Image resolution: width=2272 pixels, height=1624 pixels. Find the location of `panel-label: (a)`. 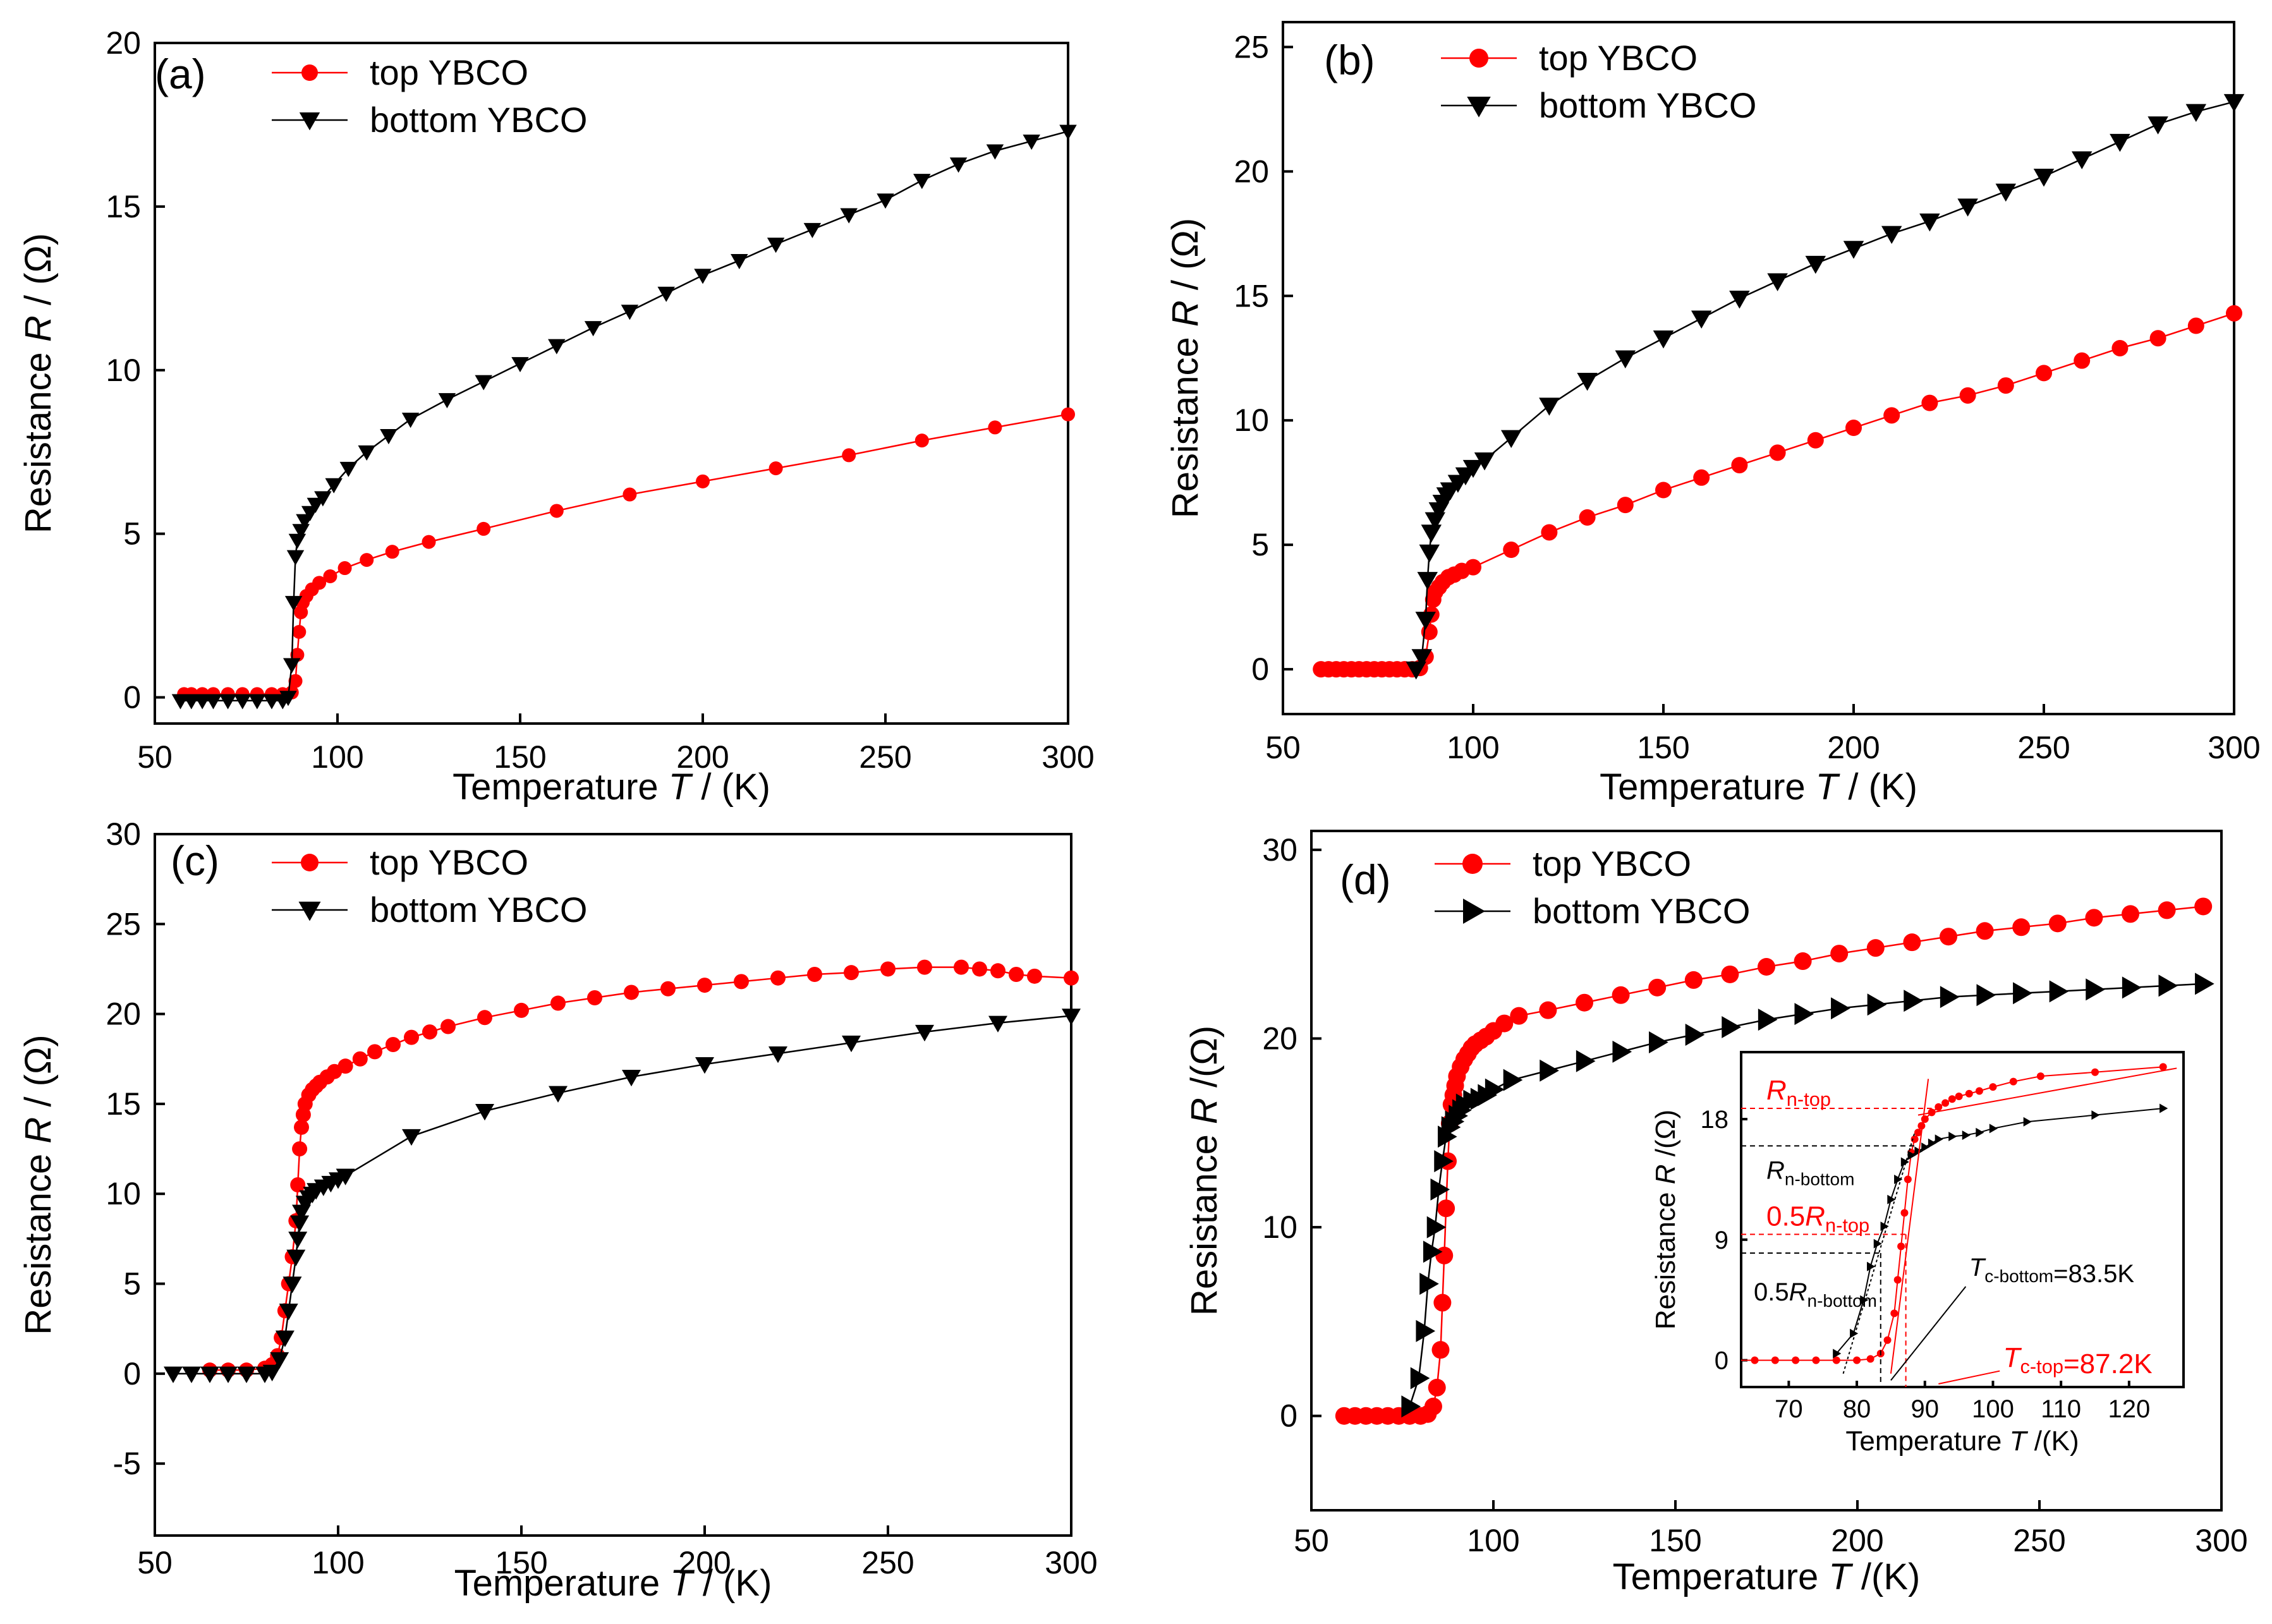

panel-label: (a) is located at coordinates (180, 74).